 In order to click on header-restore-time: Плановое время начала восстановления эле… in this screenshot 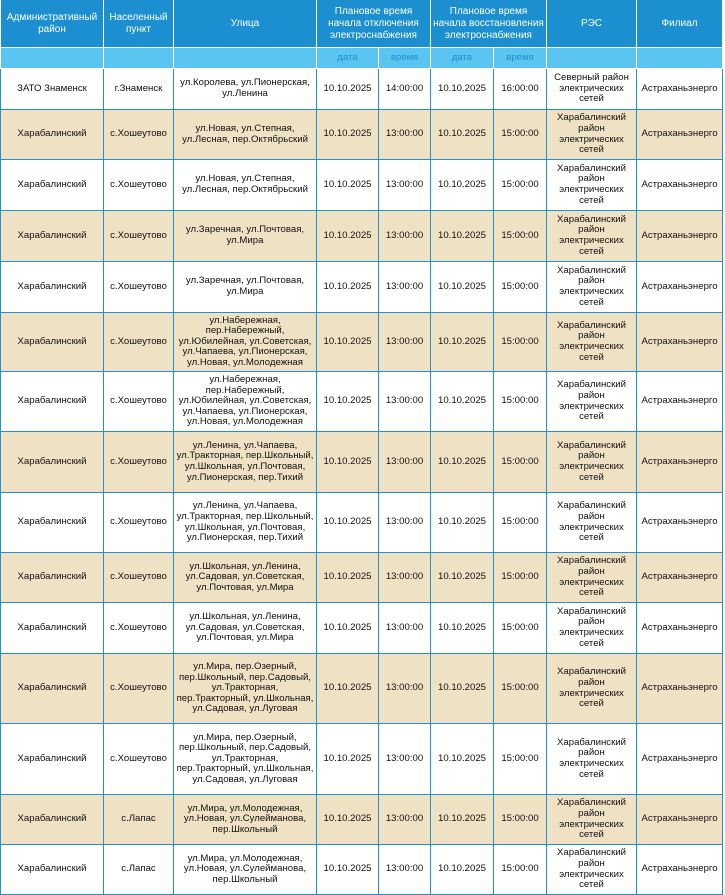, I will do `click(488, 24)`.